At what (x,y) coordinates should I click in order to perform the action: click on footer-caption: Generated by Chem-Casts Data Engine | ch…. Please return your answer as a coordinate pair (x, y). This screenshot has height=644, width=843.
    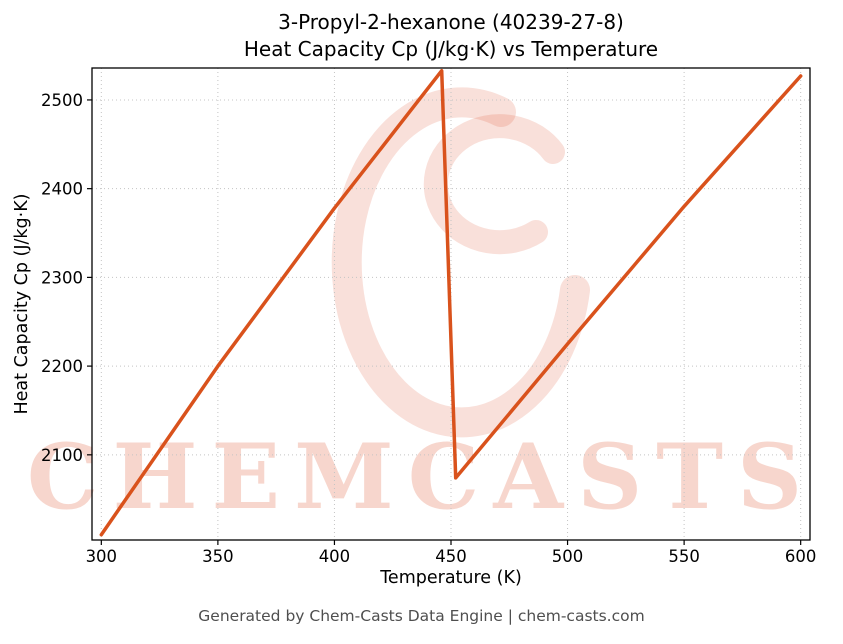
    Looking at the image, I should click on (421, 616).